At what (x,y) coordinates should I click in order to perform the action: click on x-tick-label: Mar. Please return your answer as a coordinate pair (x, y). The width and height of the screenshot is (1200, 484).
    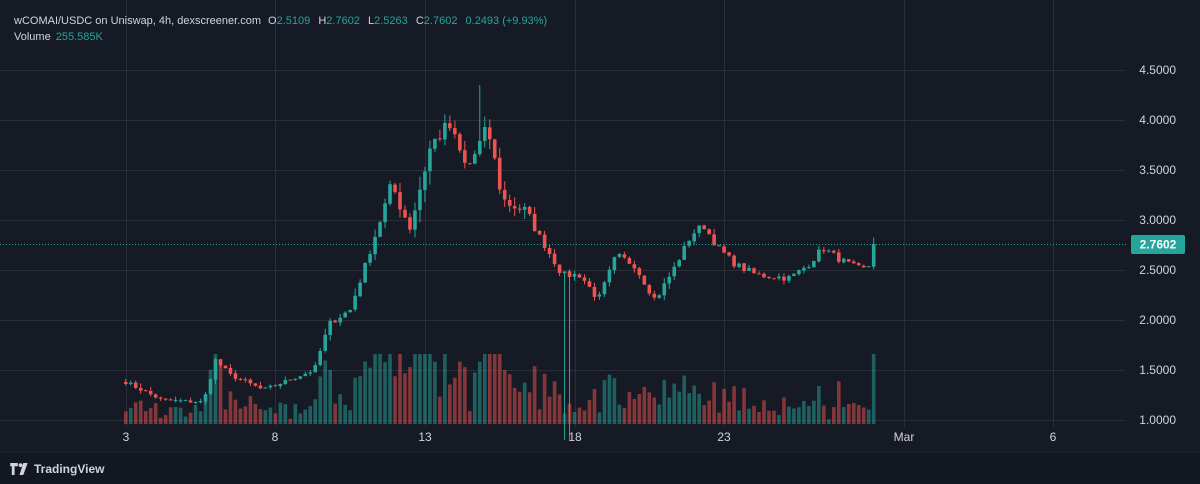
    Looking at the image, I should click on (904, 437).